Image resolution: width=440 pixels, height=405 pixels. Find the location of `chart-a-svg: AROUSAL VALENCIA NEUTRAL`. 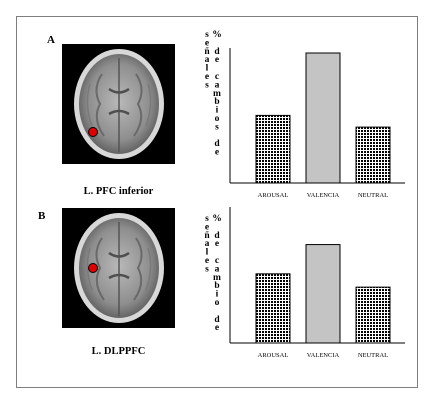

chart-a-svg: AROUSAL VALENCIA NEUTRAL is located at coordinates (317, 123).